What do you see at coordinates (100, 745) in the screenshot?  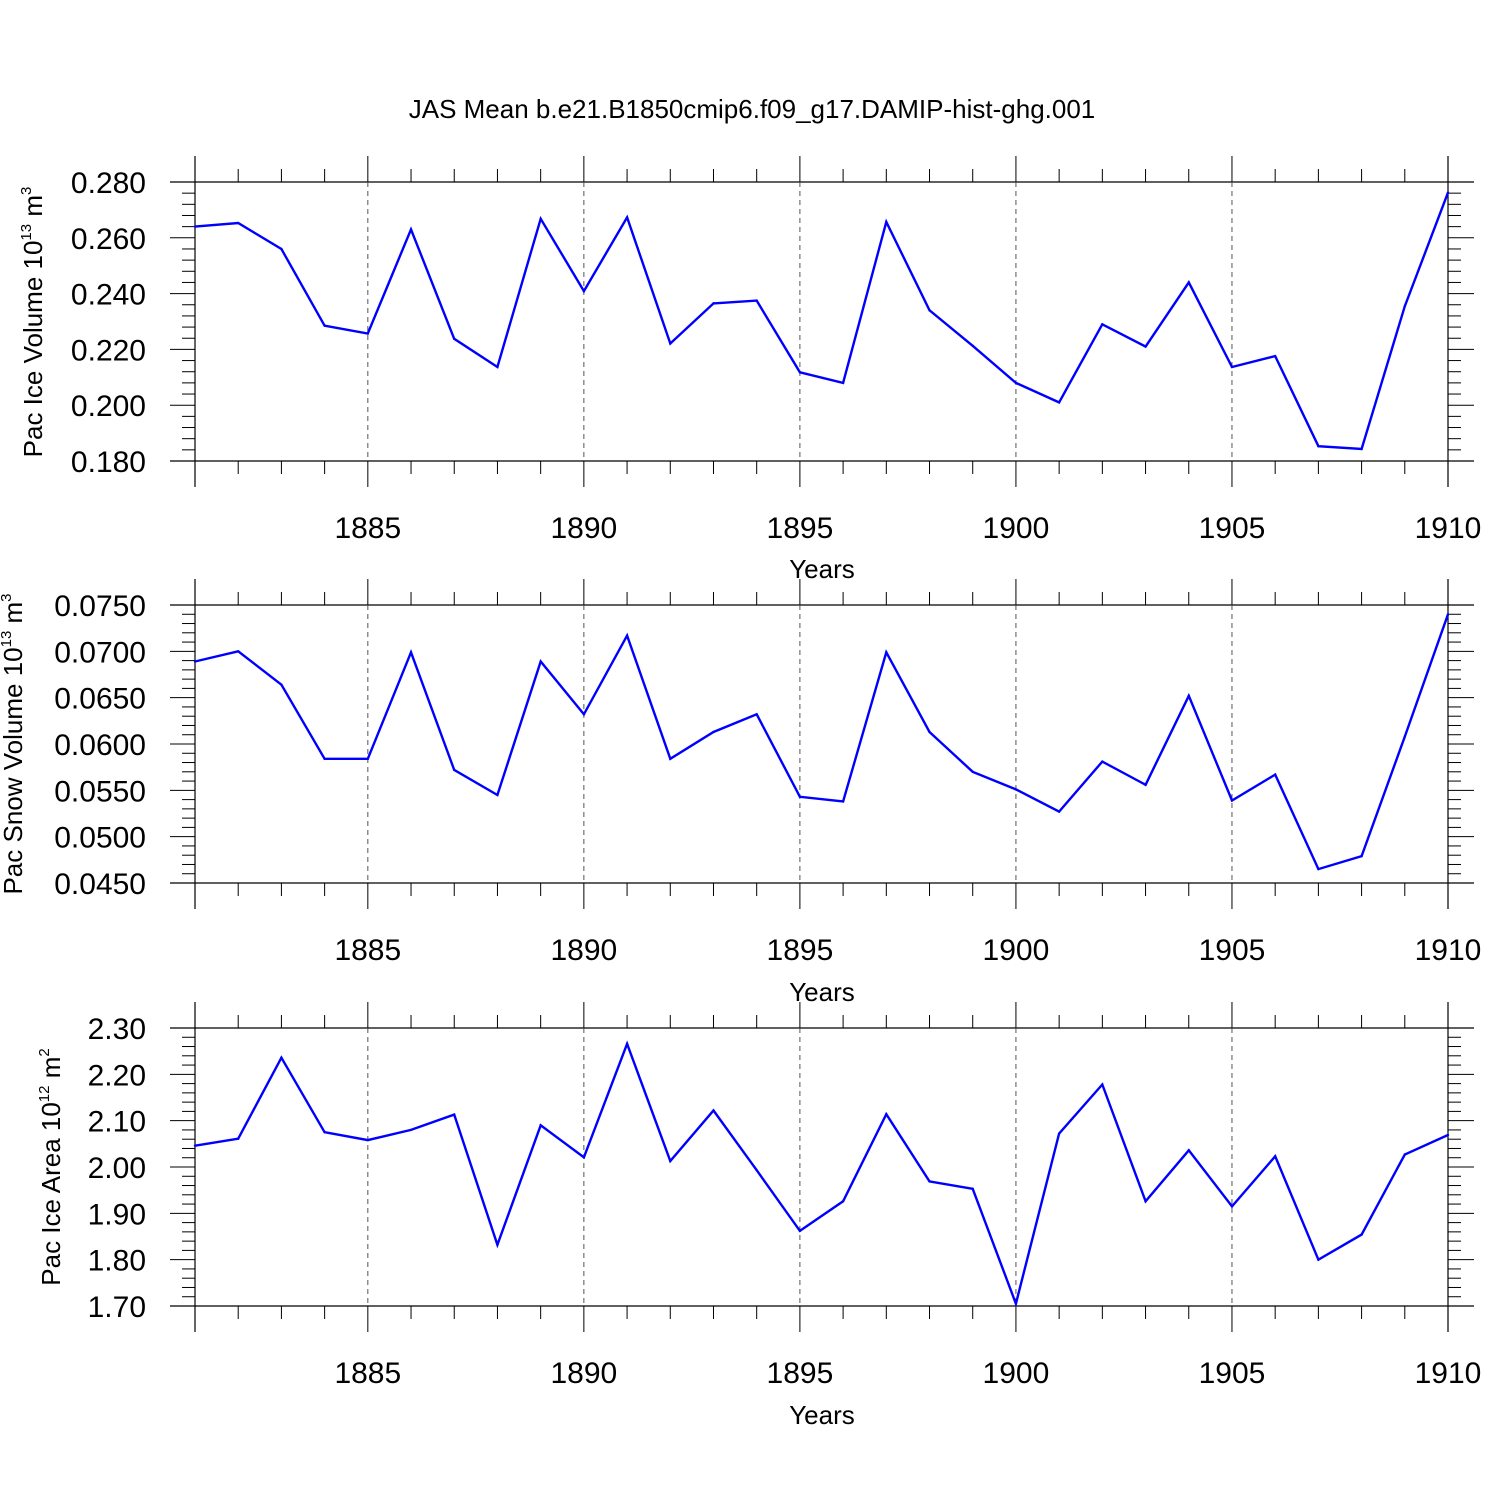 I see `y-tick-label: 0.0600` at bounding box center [100, 745].